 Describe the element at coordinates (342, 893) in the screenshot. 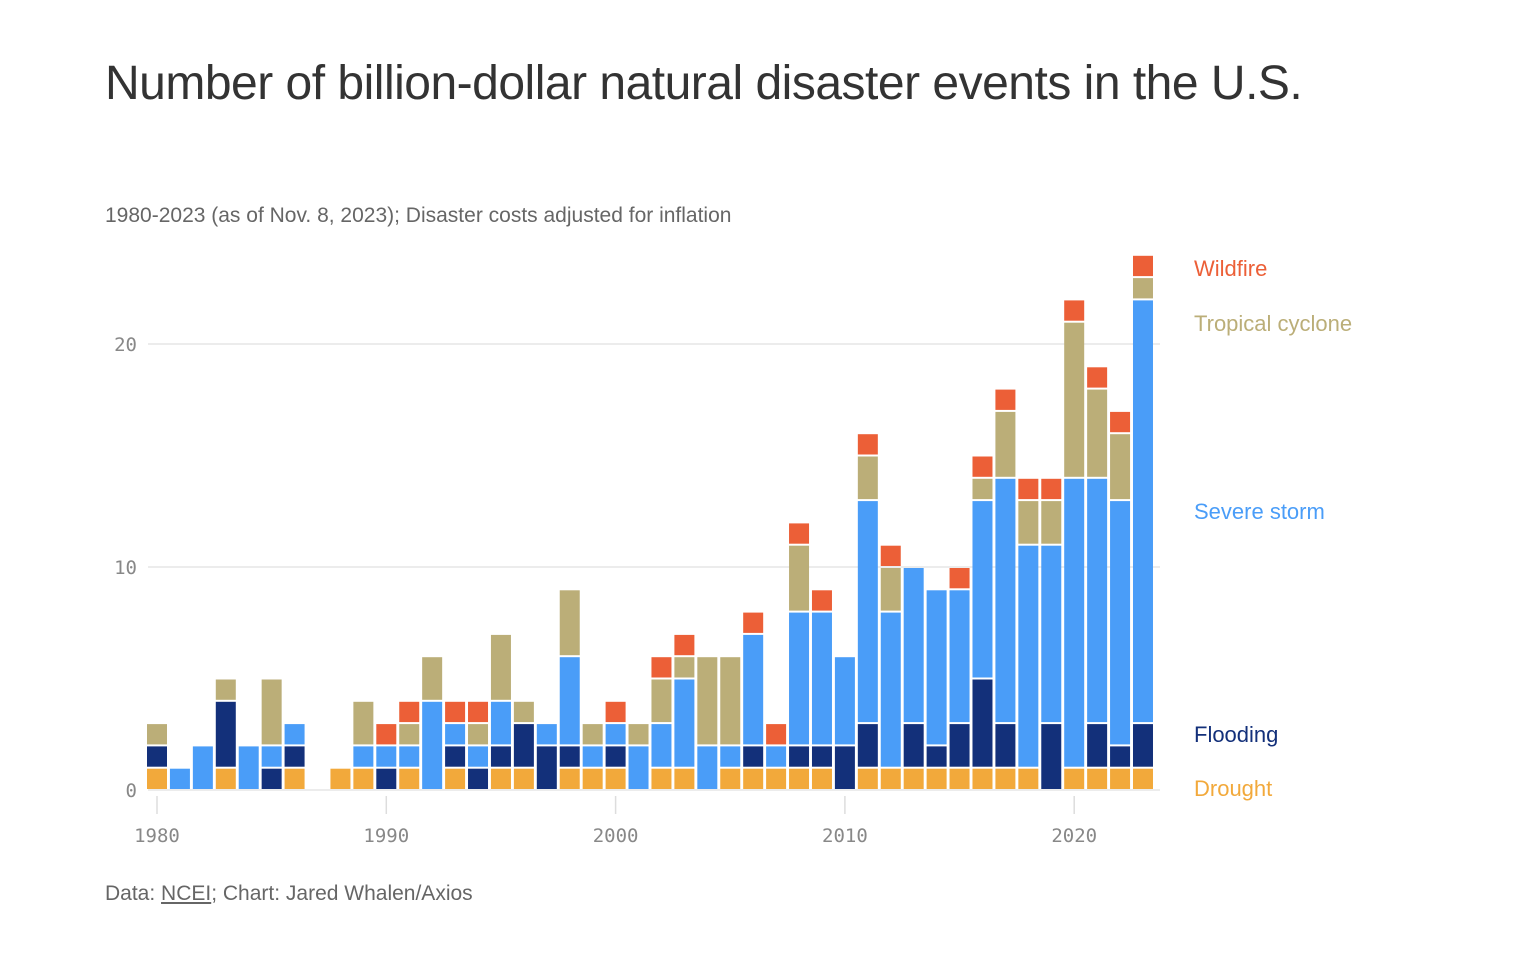

I see `footer-credit-text: ; Chart: Jared Whalen/Axios` at that location.